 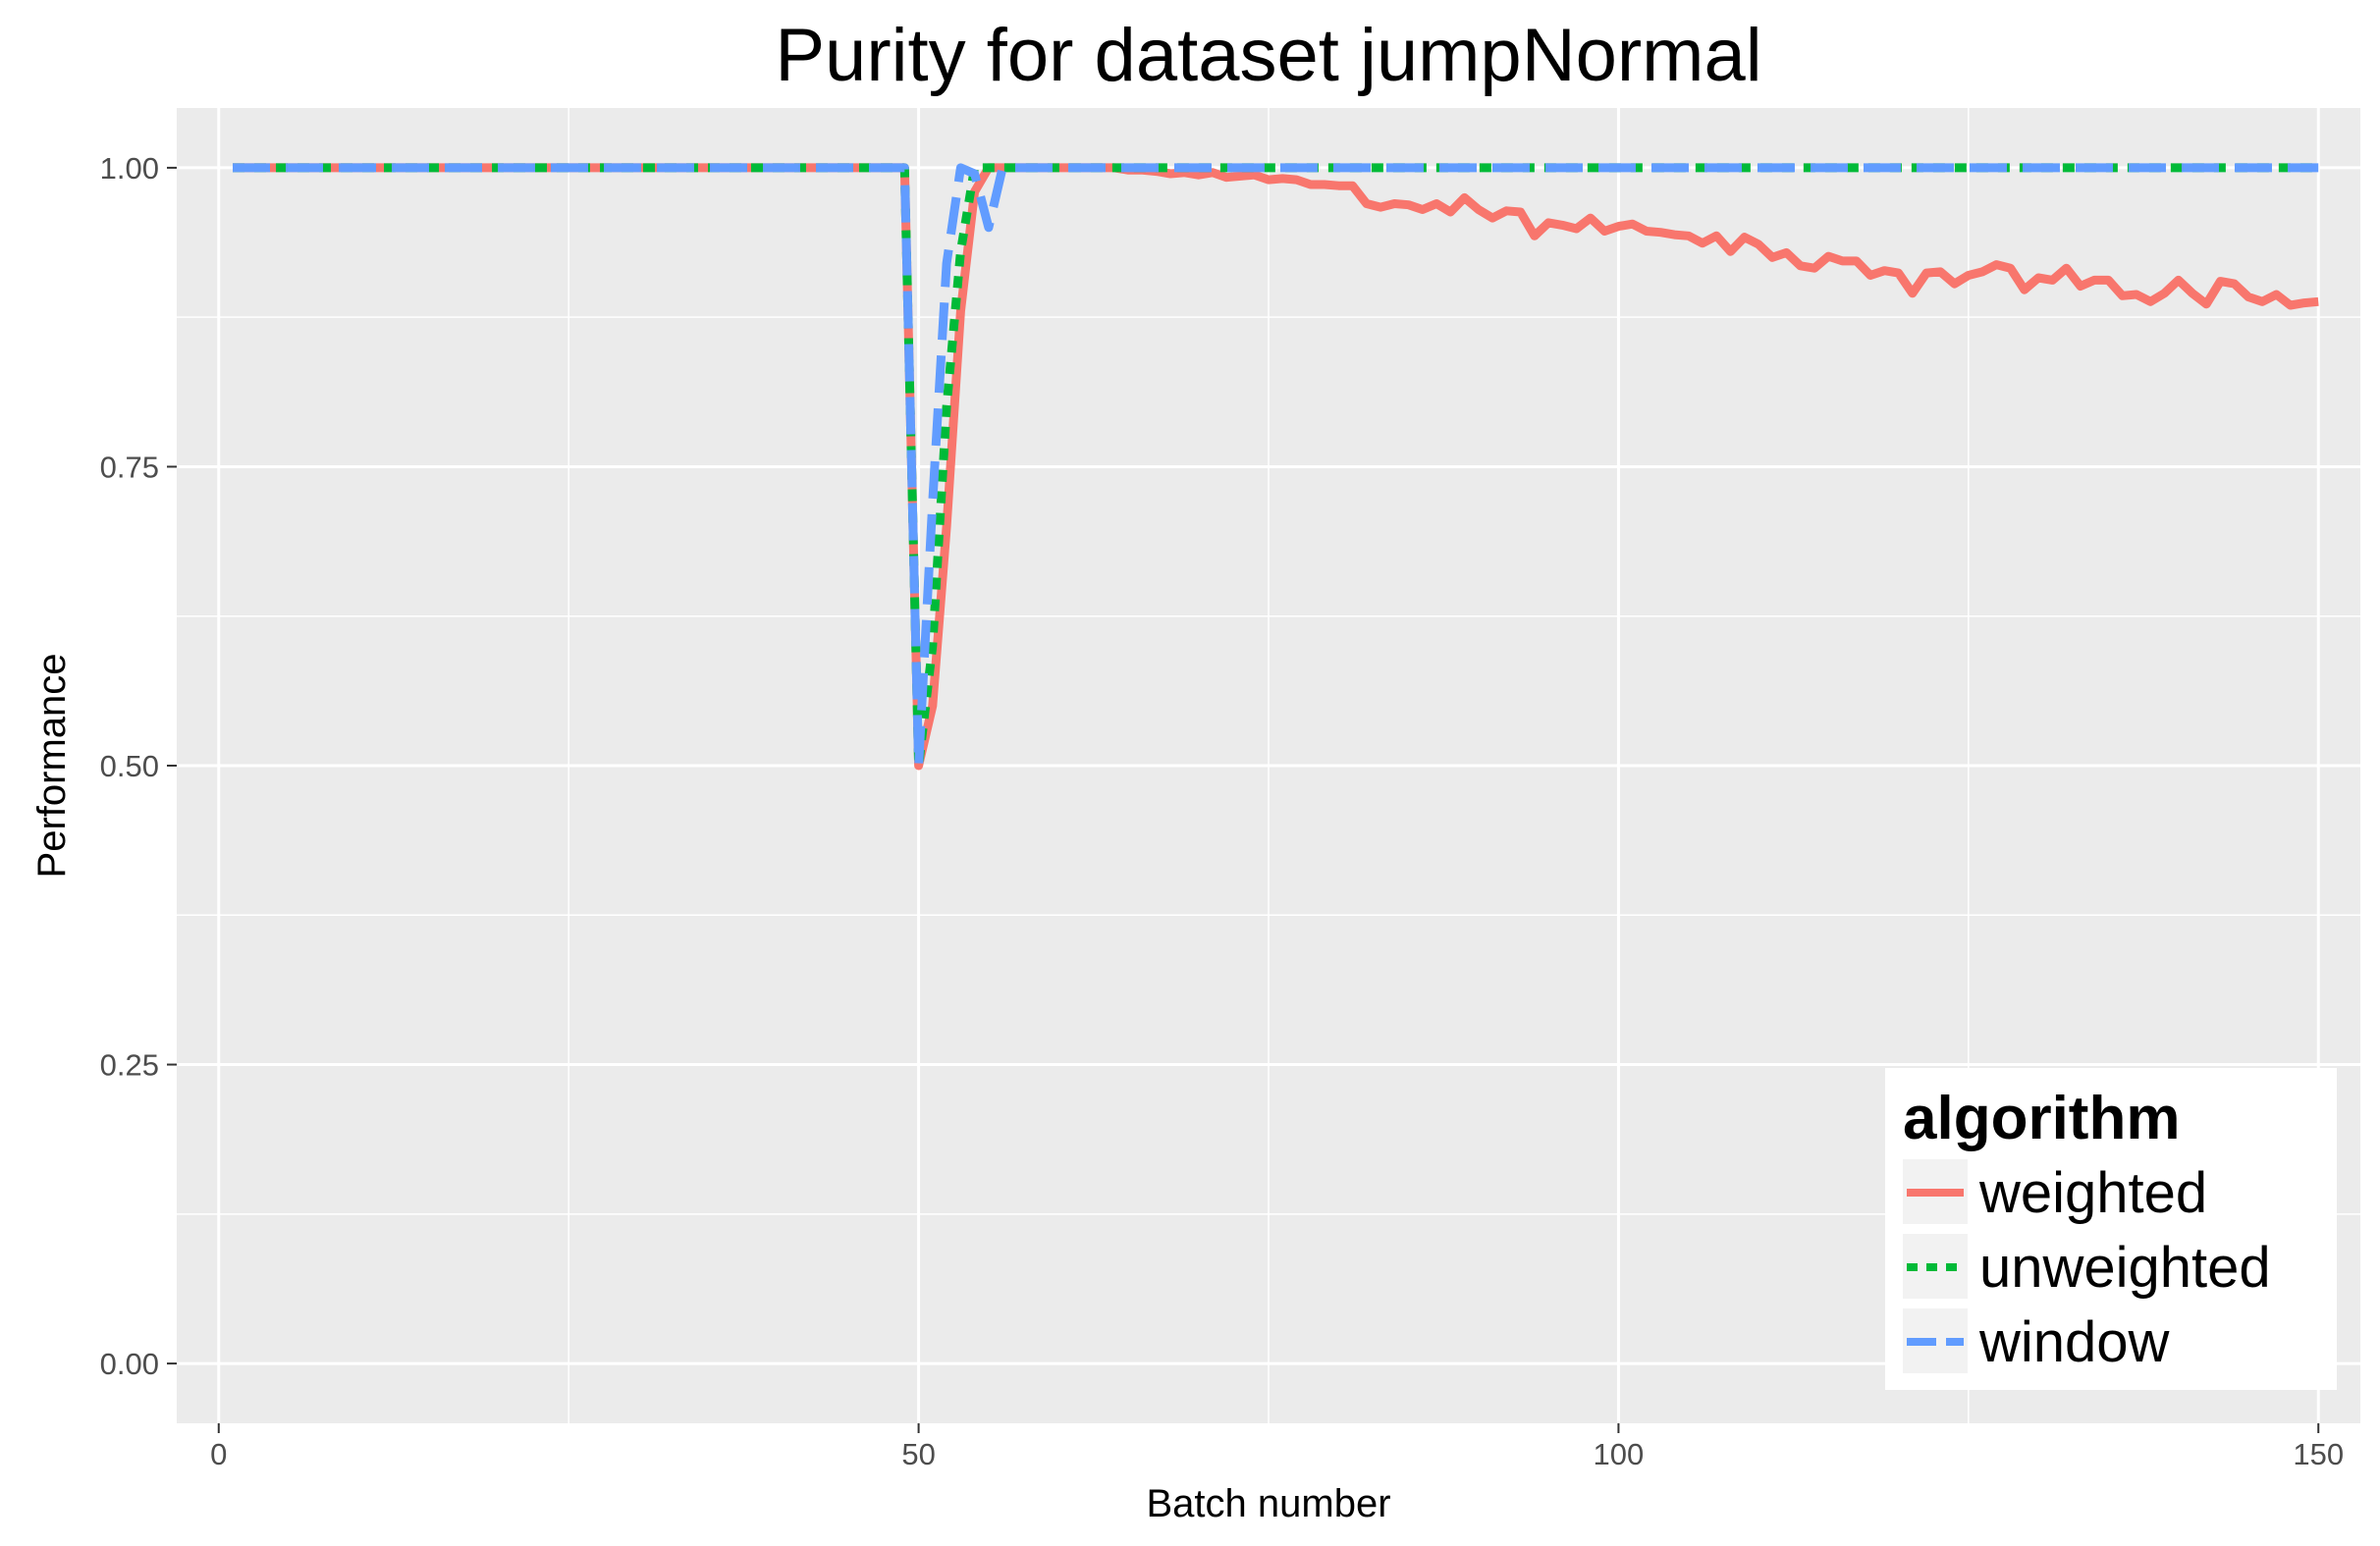 I want to click on y-axis-title: Performance, so click(x=52, y=766).